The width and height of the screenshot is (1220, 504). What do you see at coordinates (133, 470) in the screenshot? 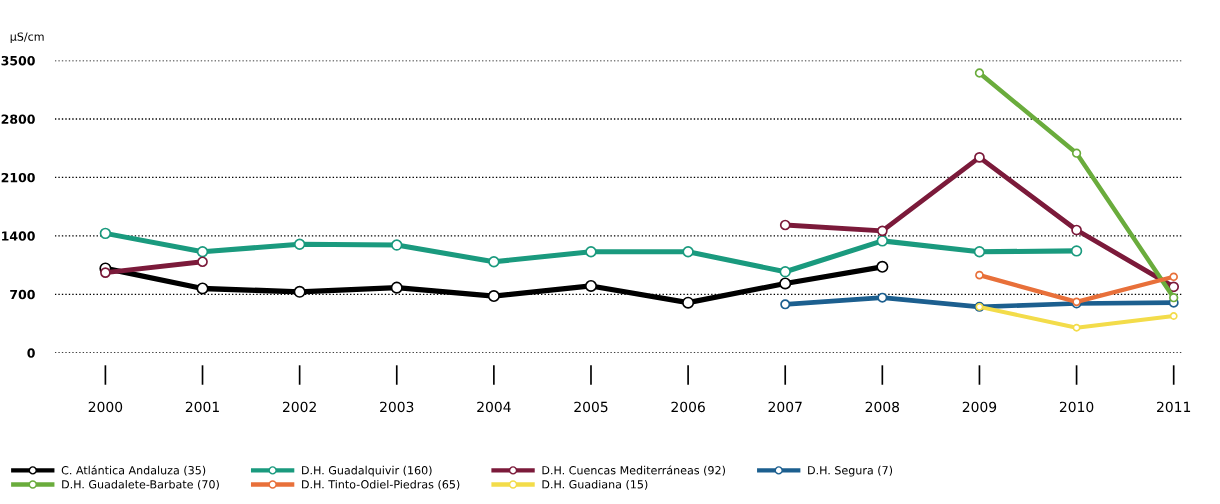
I see `legend-label: C. Atlántica Andaluza (35)` at bounding box center [133, 470].